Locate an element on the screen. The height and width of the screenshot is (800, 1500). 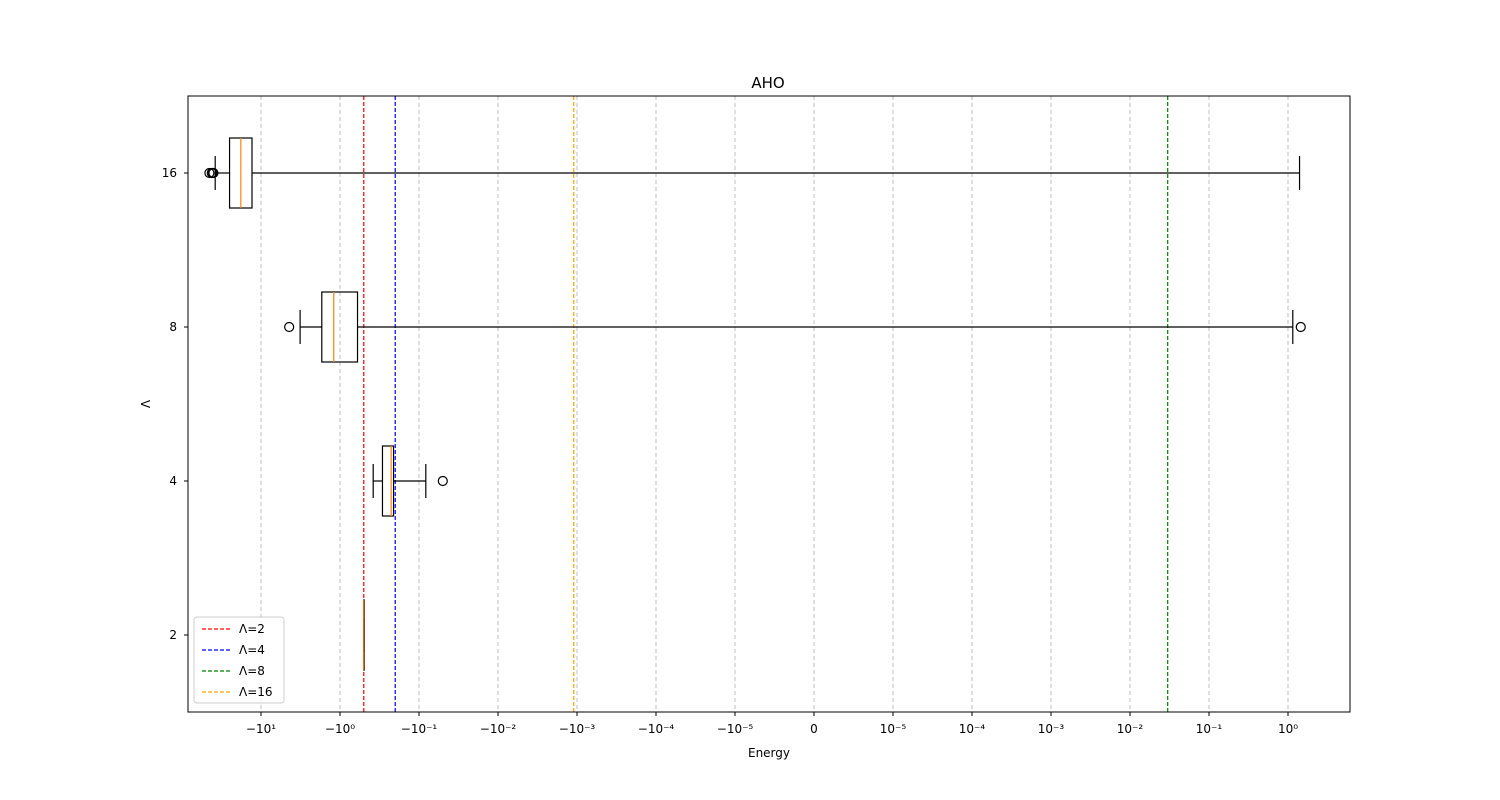
x-tick-label: −10⁰ is located at coordinates (340, 729).